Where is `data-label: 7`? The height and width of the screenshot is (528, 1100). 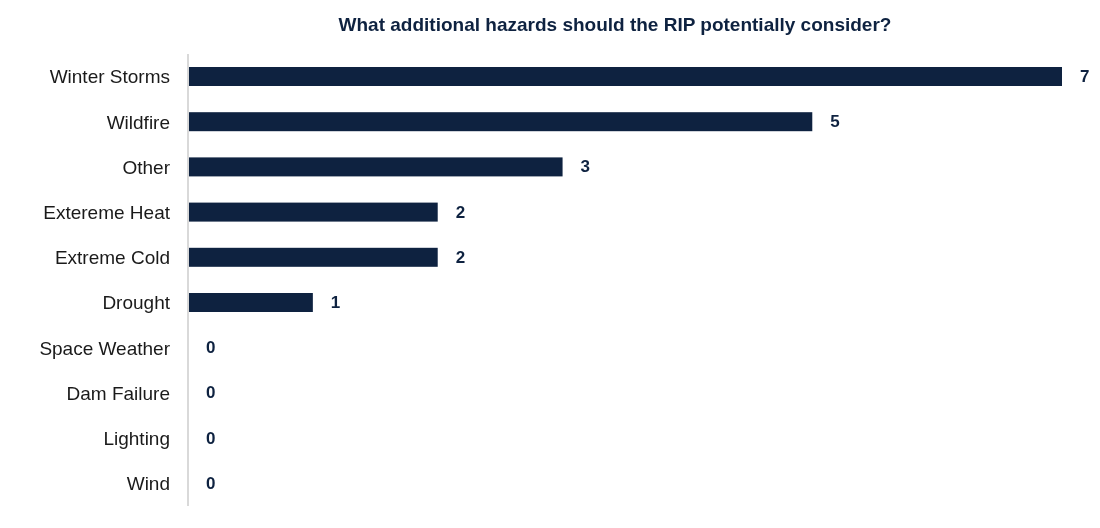 data-label: 7 is located at coordinates (1085, 76).